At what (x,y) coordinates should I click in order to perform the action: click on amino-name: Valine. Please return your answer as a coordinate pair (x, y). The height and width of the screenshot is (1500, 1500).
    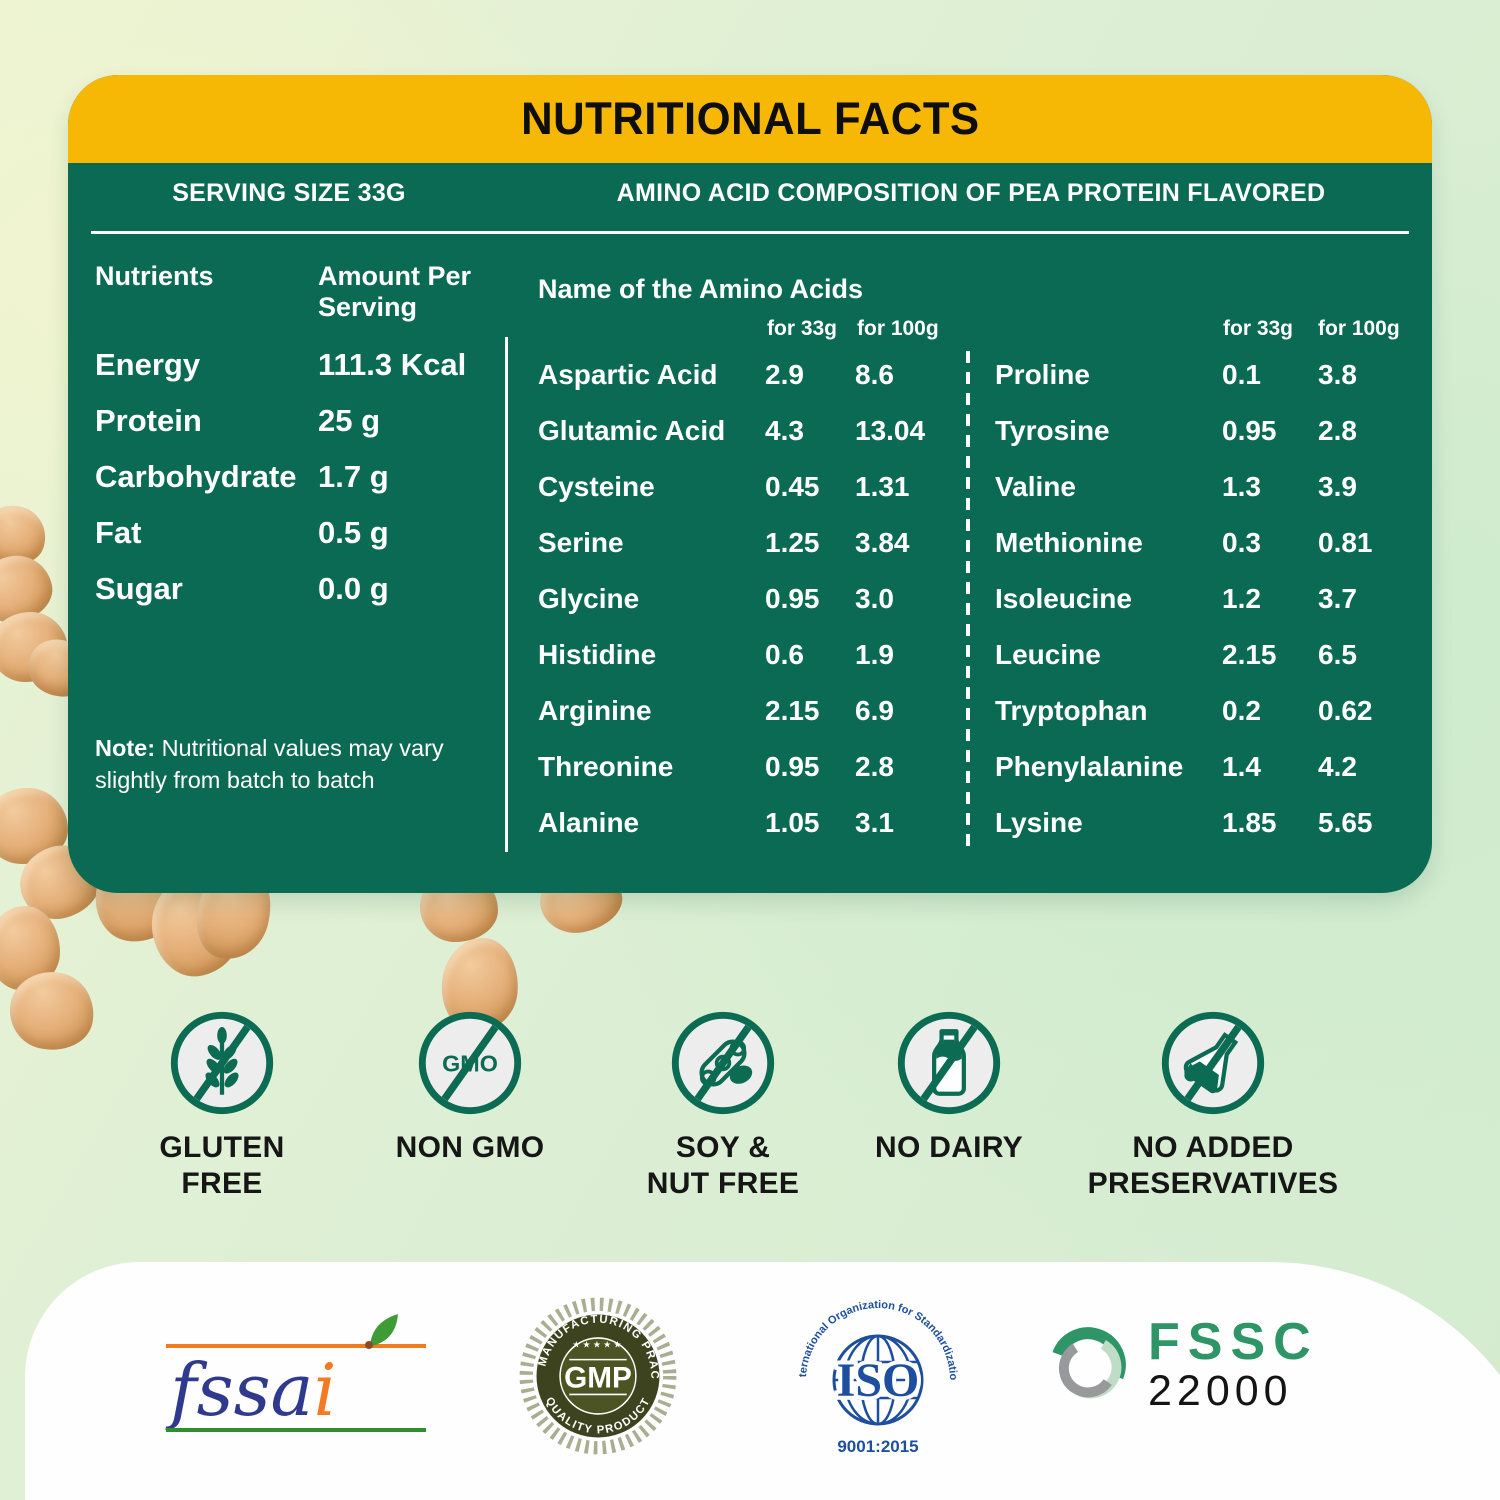
    Looking at the image, I should click on (1035, 486).